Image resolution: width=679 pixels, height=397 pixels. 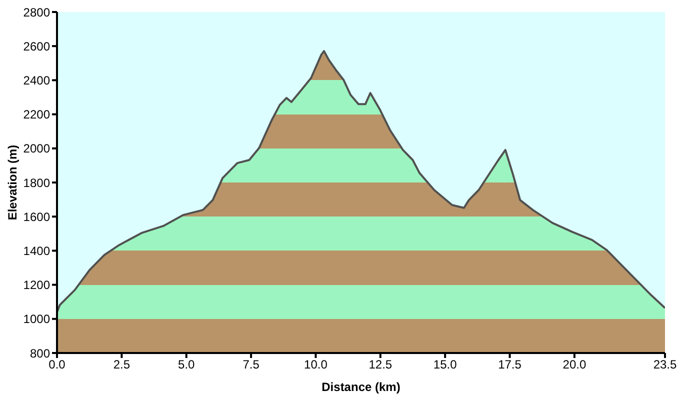 What do you see at coordinates (36, 285) in the screenshot?
I see `y-tick-label: 1200` at bounding box center [36, 285].